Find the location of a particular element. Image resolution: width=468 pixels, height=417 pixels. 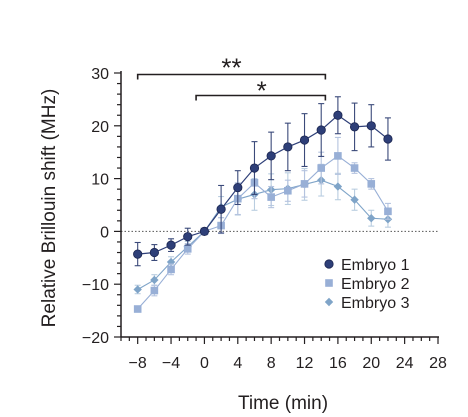

y-tick-label: 20 is located at coordinates (100, 127).